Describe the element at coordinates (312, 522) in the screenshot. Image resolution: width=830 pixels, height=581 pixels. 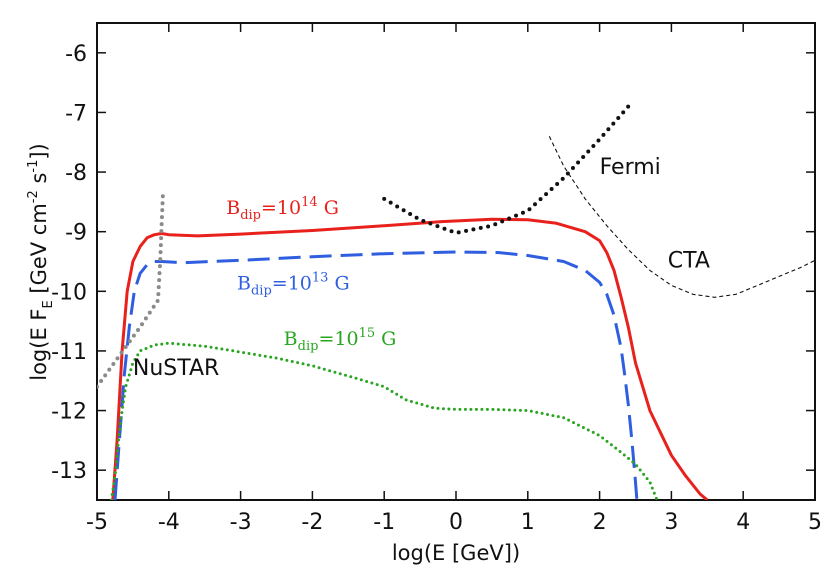
I see `x-tick-label: -2` at that location.